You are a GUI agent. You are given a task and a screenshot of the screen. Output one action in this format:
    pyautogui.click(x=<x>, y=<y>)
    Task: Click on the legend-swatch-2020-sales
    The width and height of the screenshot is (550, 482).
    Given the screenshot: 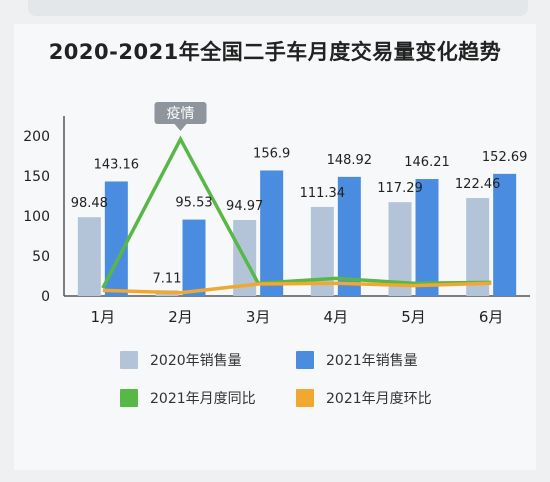 What is the action you would take?
    pyautogui.click(x=129, y=360)
    